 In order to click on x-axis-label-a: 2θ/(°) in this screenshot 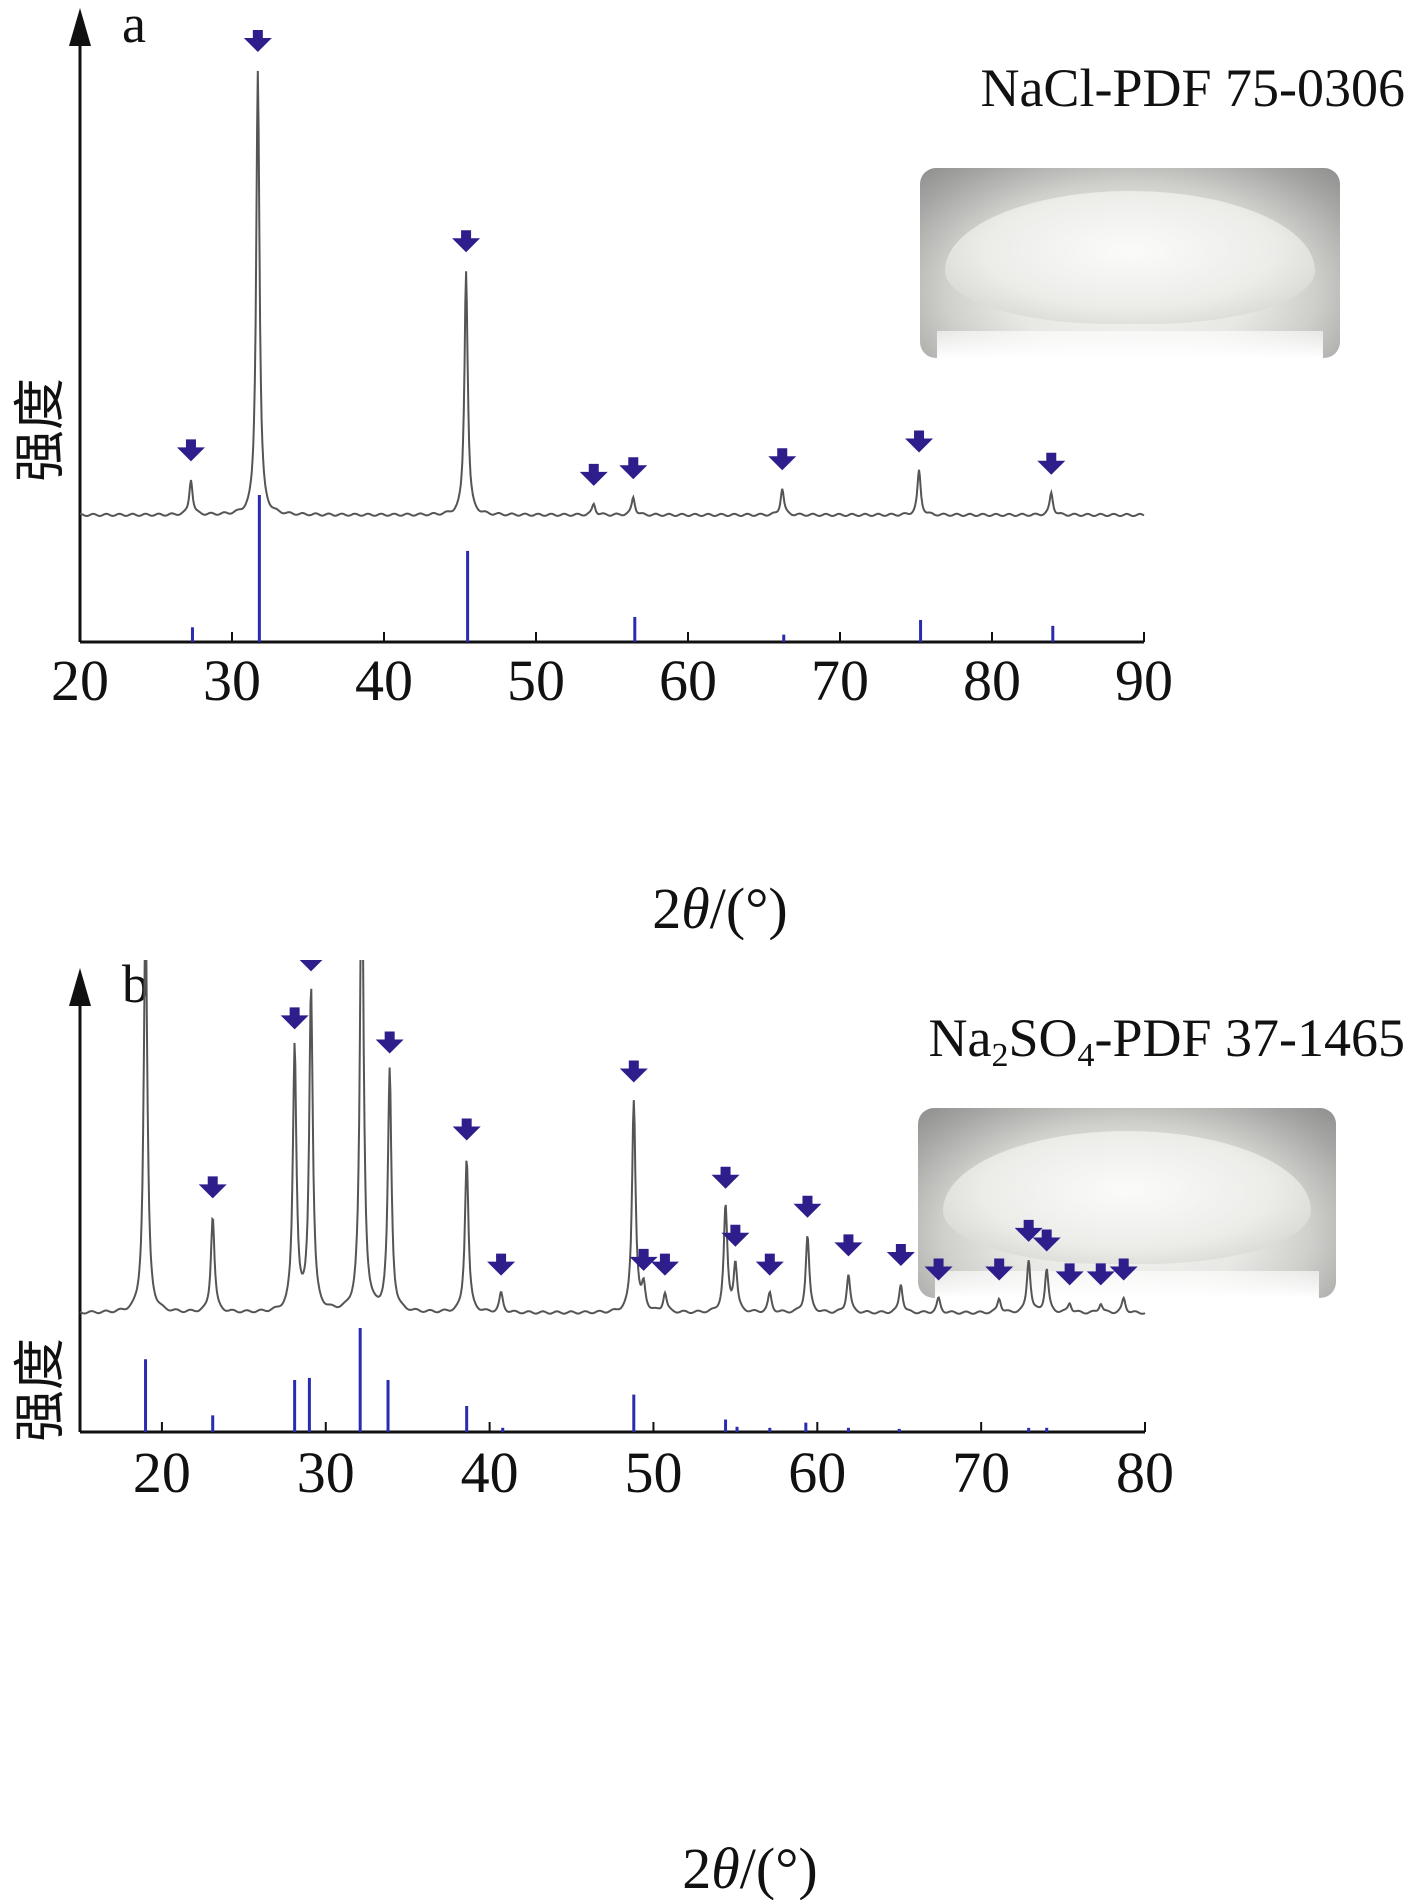, I will do `click(719, 908)`.